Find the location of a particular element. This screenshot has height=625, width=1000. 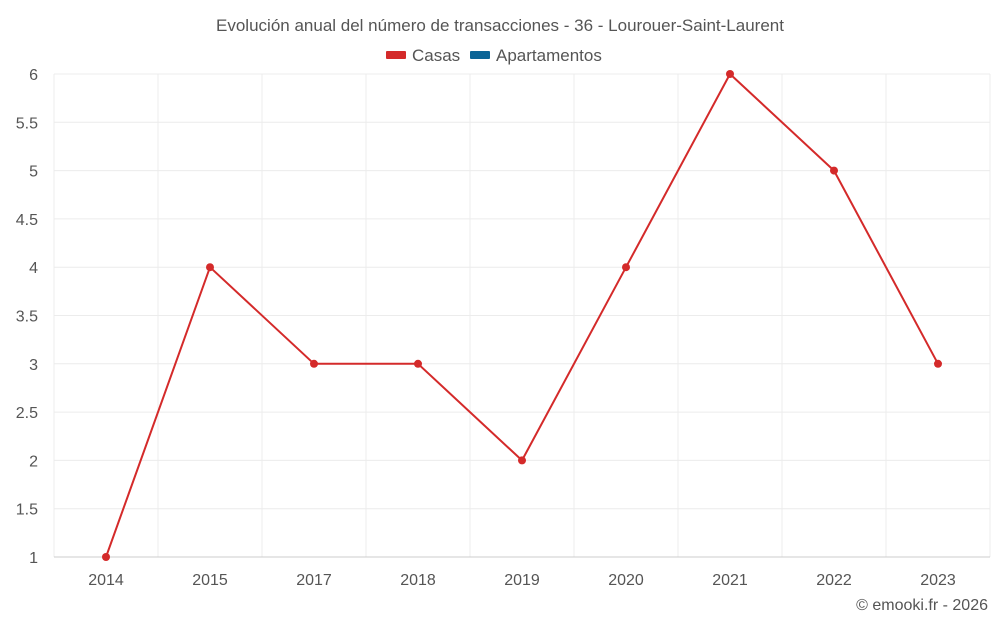

y-tick-label: 5.5 is located at coordinates (27, 123).